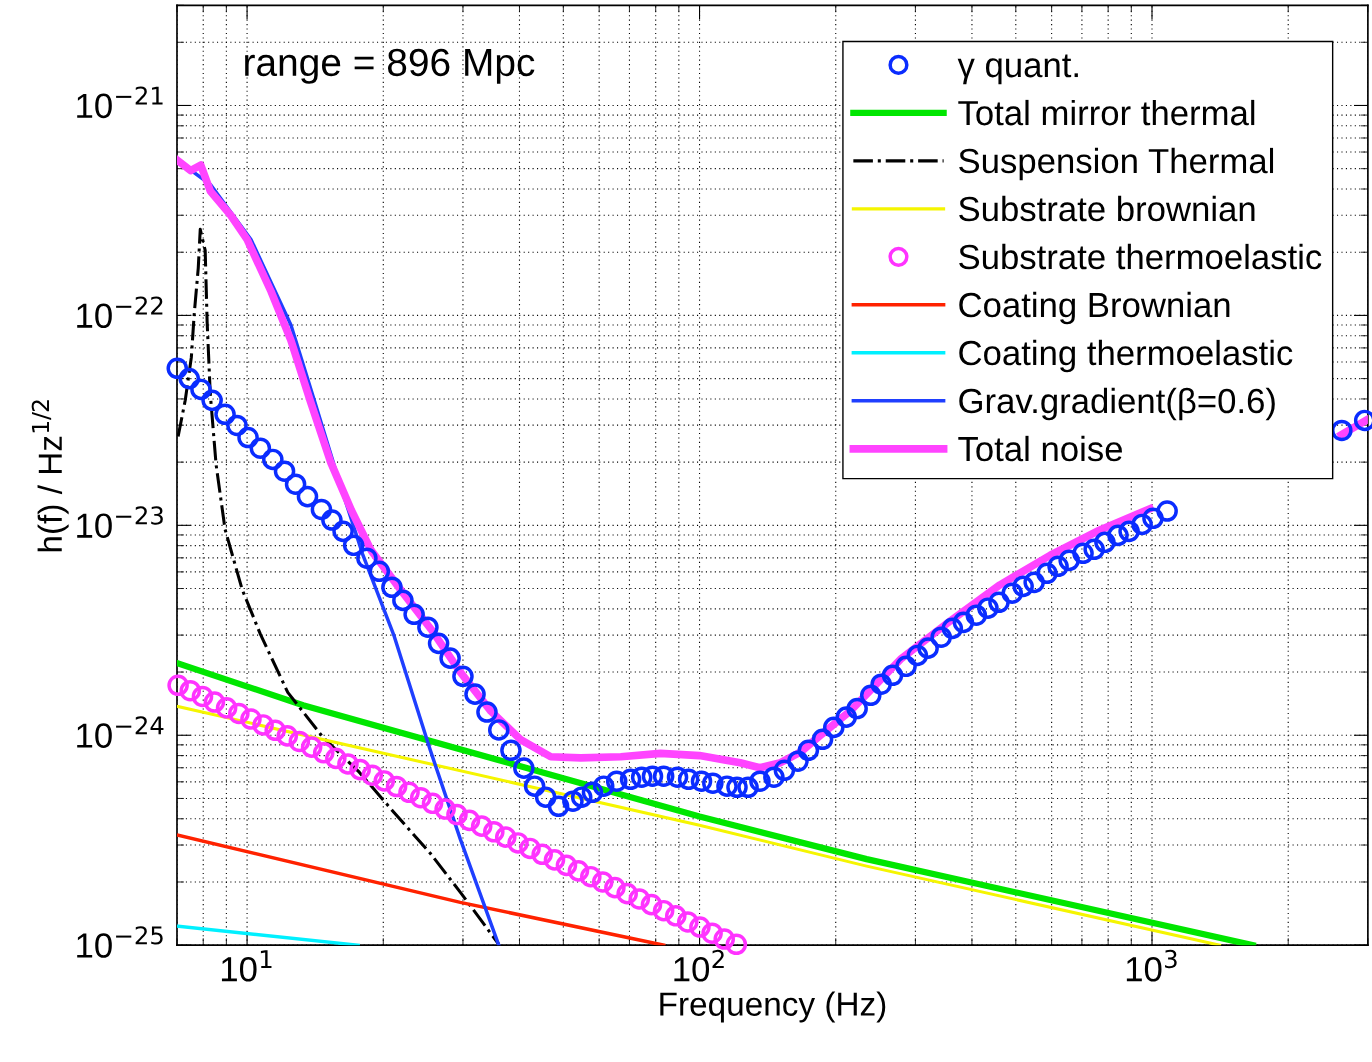  I want to click on legend-label: Total noise, so click(1040, 448).